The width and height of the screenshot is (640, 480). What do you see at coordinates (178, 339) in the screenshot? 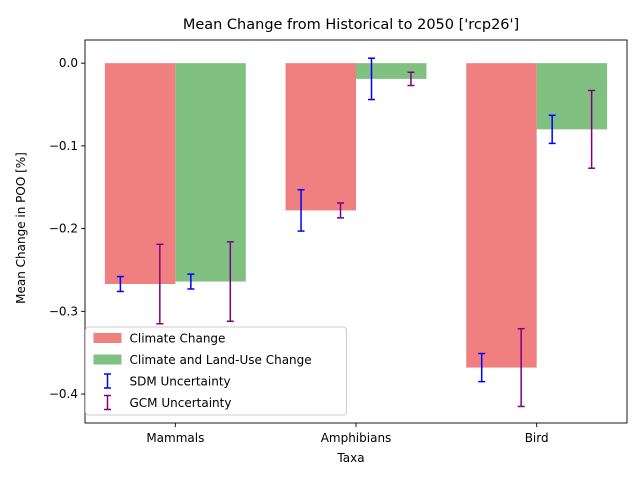
I see `legend-label: Climate Change` at bounding box center [178, 339].